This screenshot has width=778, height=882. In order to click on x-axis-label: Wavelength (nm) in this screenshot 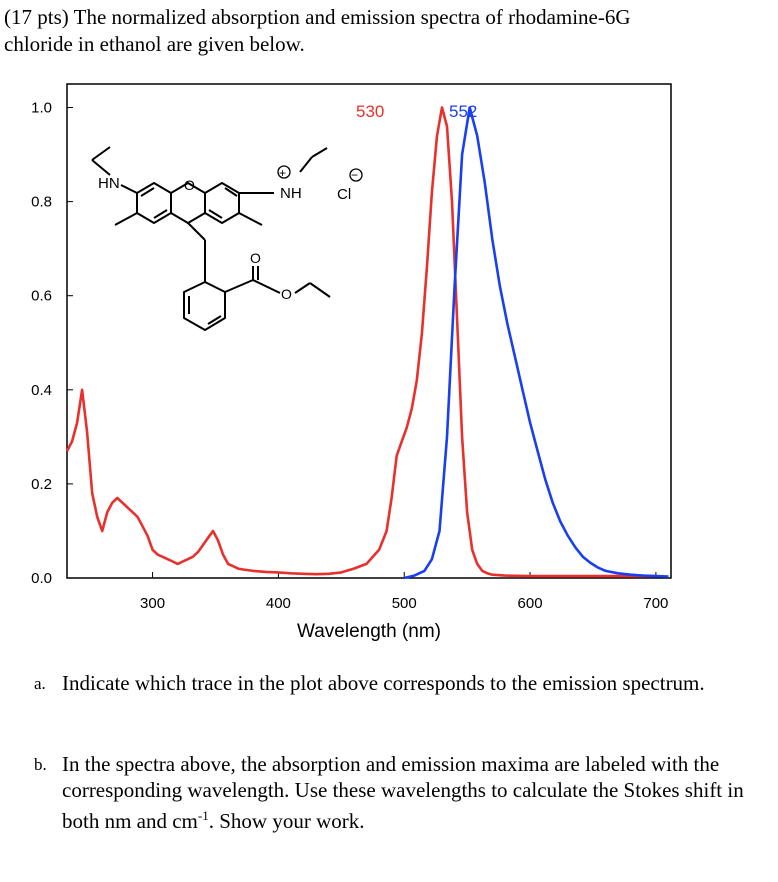, I will do `click(369, 631)`.